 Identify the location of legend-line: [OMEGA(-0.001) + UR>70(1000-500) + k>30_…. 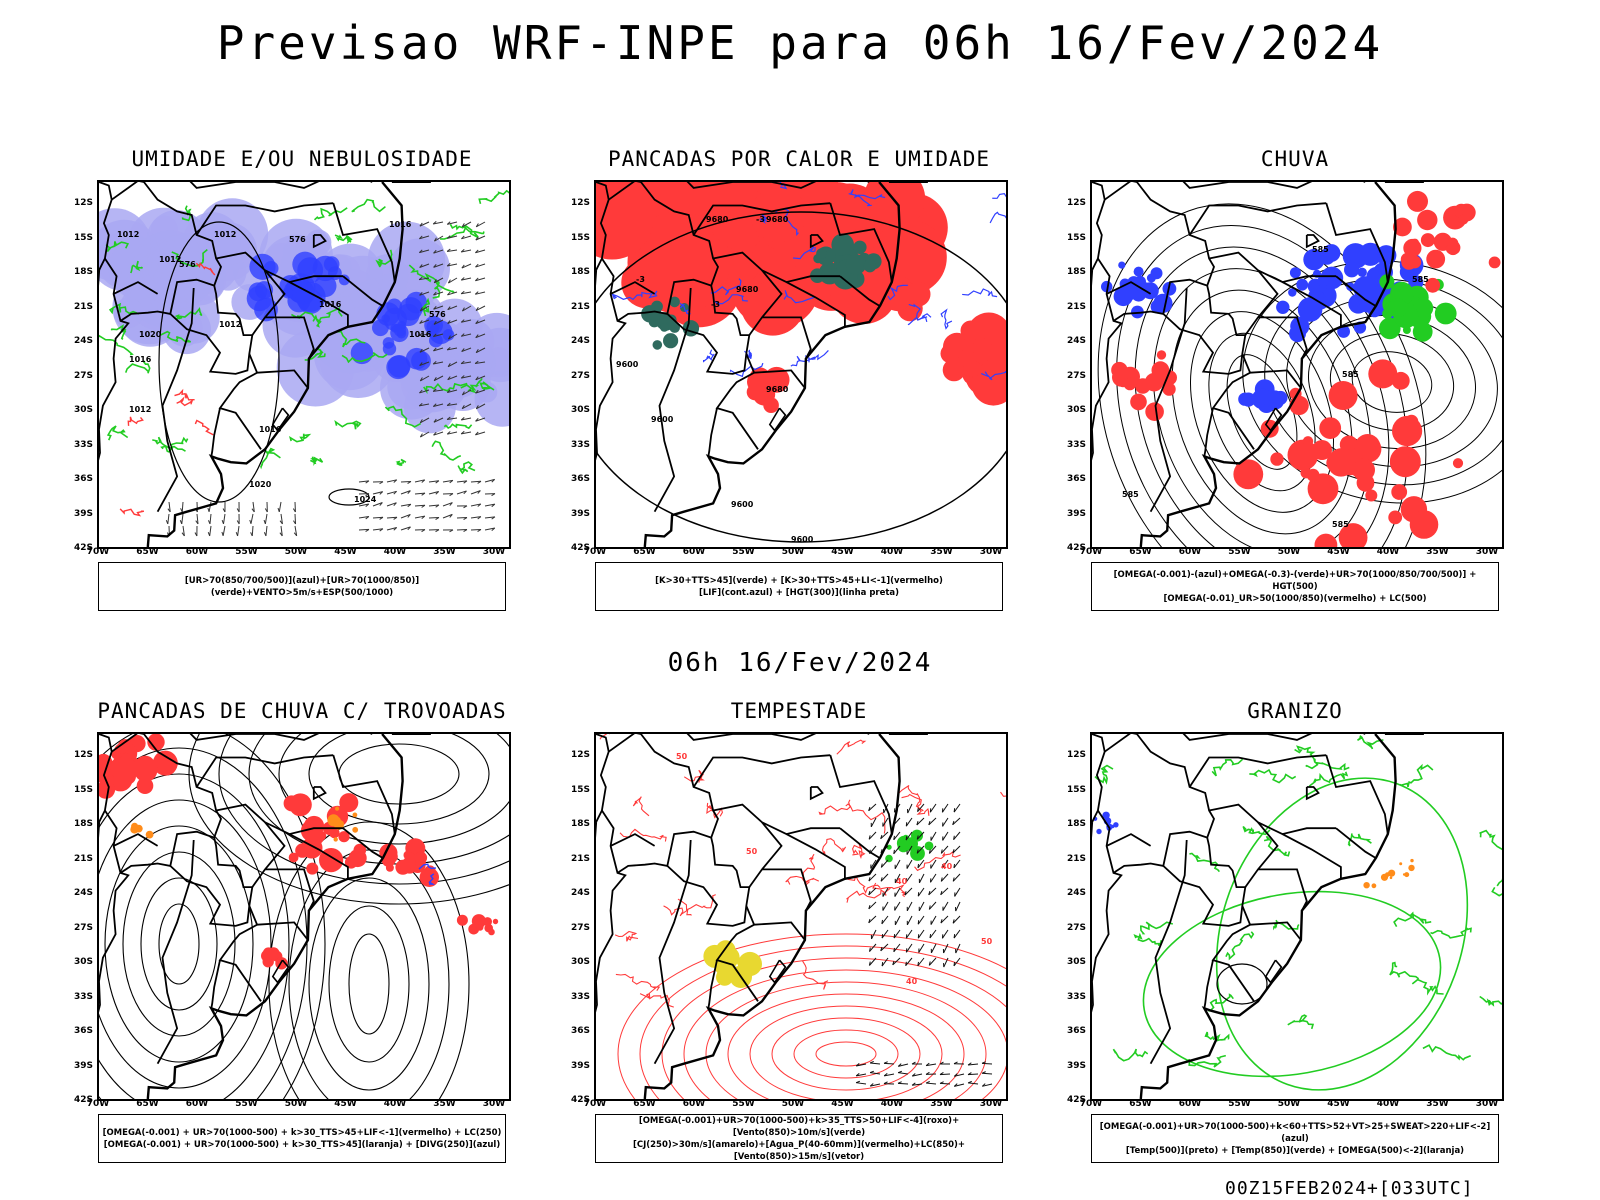
(302, 1132).